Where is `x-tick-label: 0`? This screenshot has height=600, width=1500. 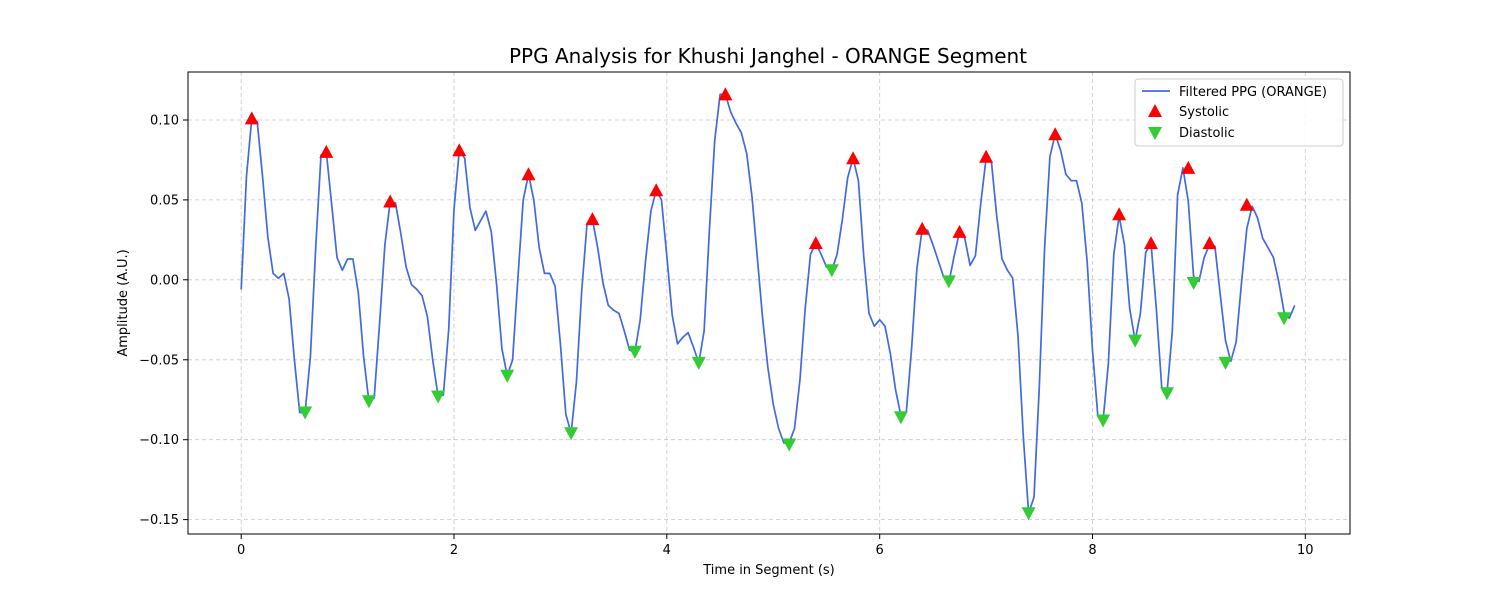 x-tick-label: 0 is located at coordinates (241, 550).